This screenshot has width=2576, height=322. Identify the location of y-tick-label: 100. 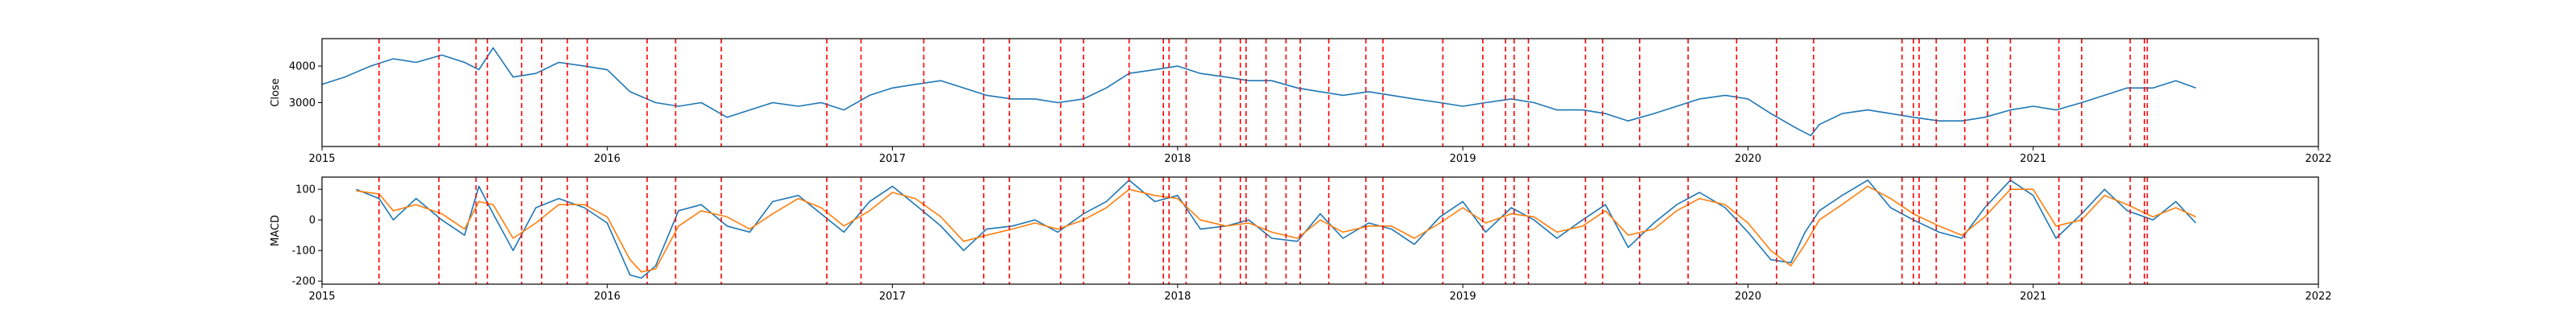
(305, 190).